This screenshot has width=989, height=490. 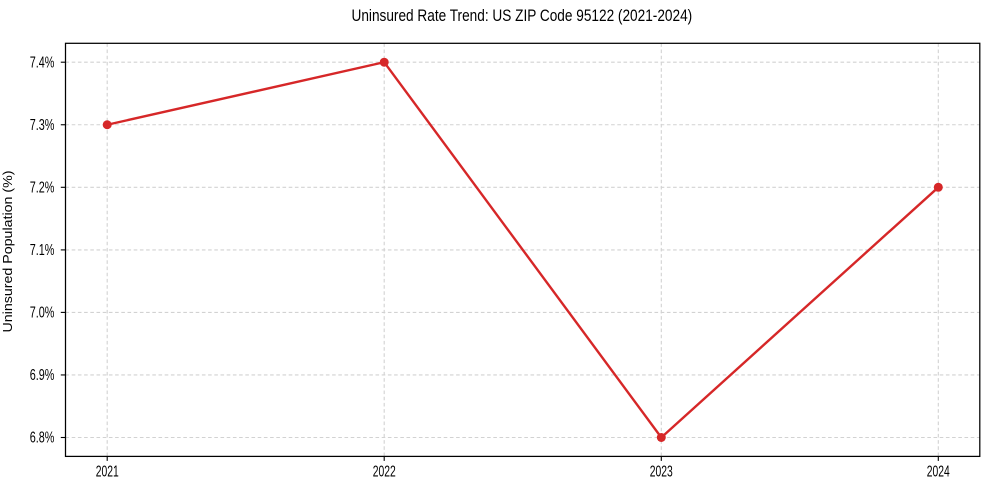 What do you see at coordinates (42, 125) in the screenshot?
I see `svg-text: 7.3%` at bounding box center [42, 125].